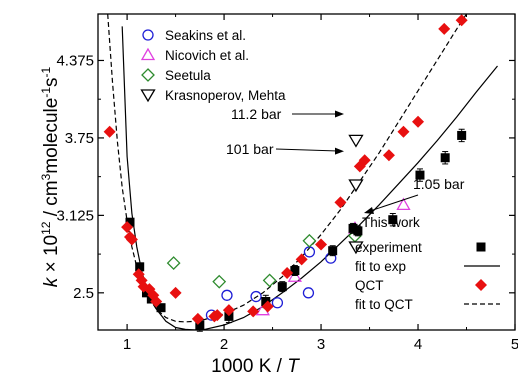 This screenshot has width=518, height=377. I want to click on x-tick-label: 1, so click(127, 344).